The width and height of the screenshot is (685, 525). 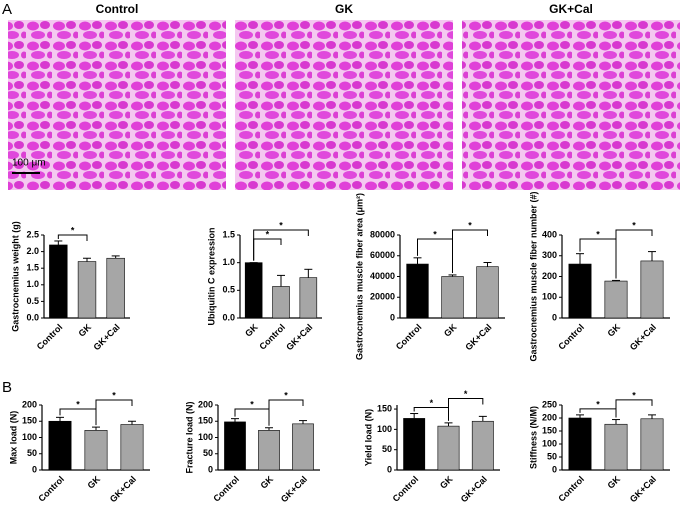 I want to click on y-tick-label: 1.5, so click(x=32, y=268).